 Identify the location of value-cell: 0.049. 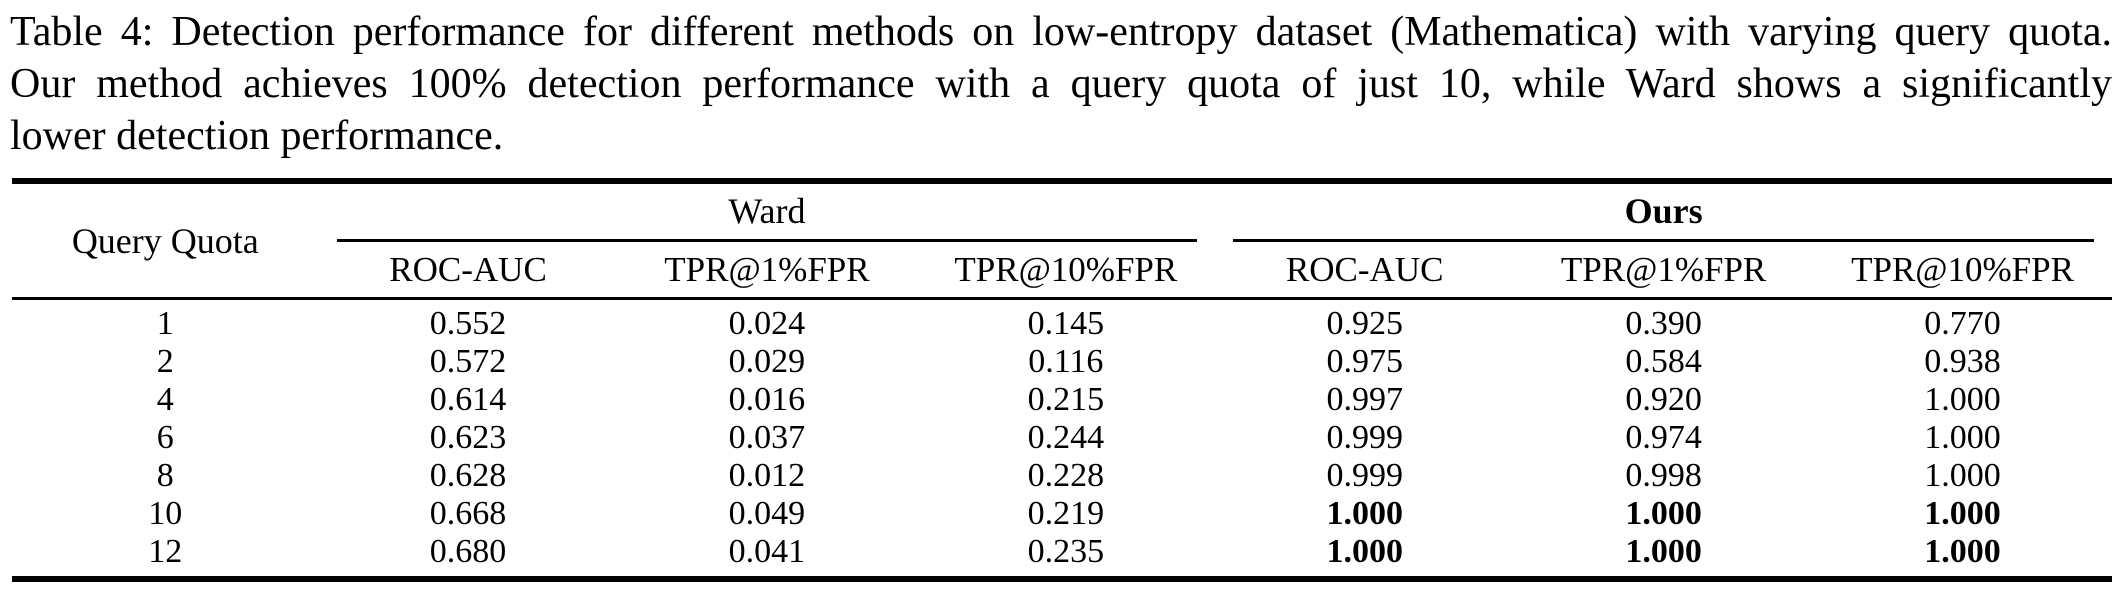
(767, 513).